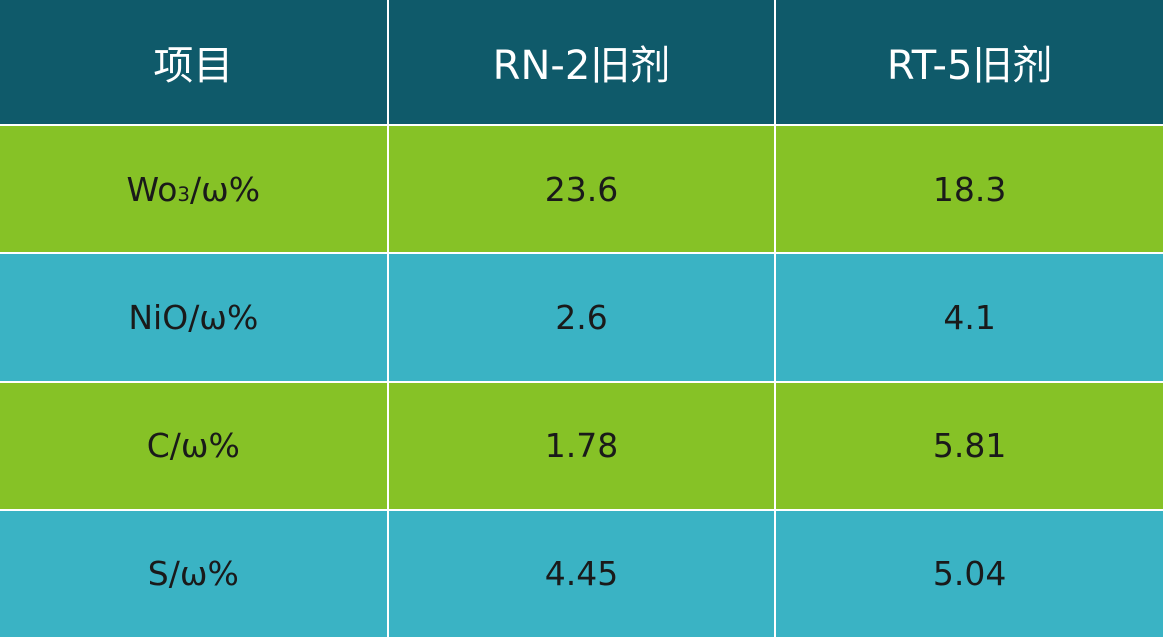 The image size is (1163, 637). Describe the element at coordinates (152, 189) in the screenshot. I see `label-text: Wo` at that location.